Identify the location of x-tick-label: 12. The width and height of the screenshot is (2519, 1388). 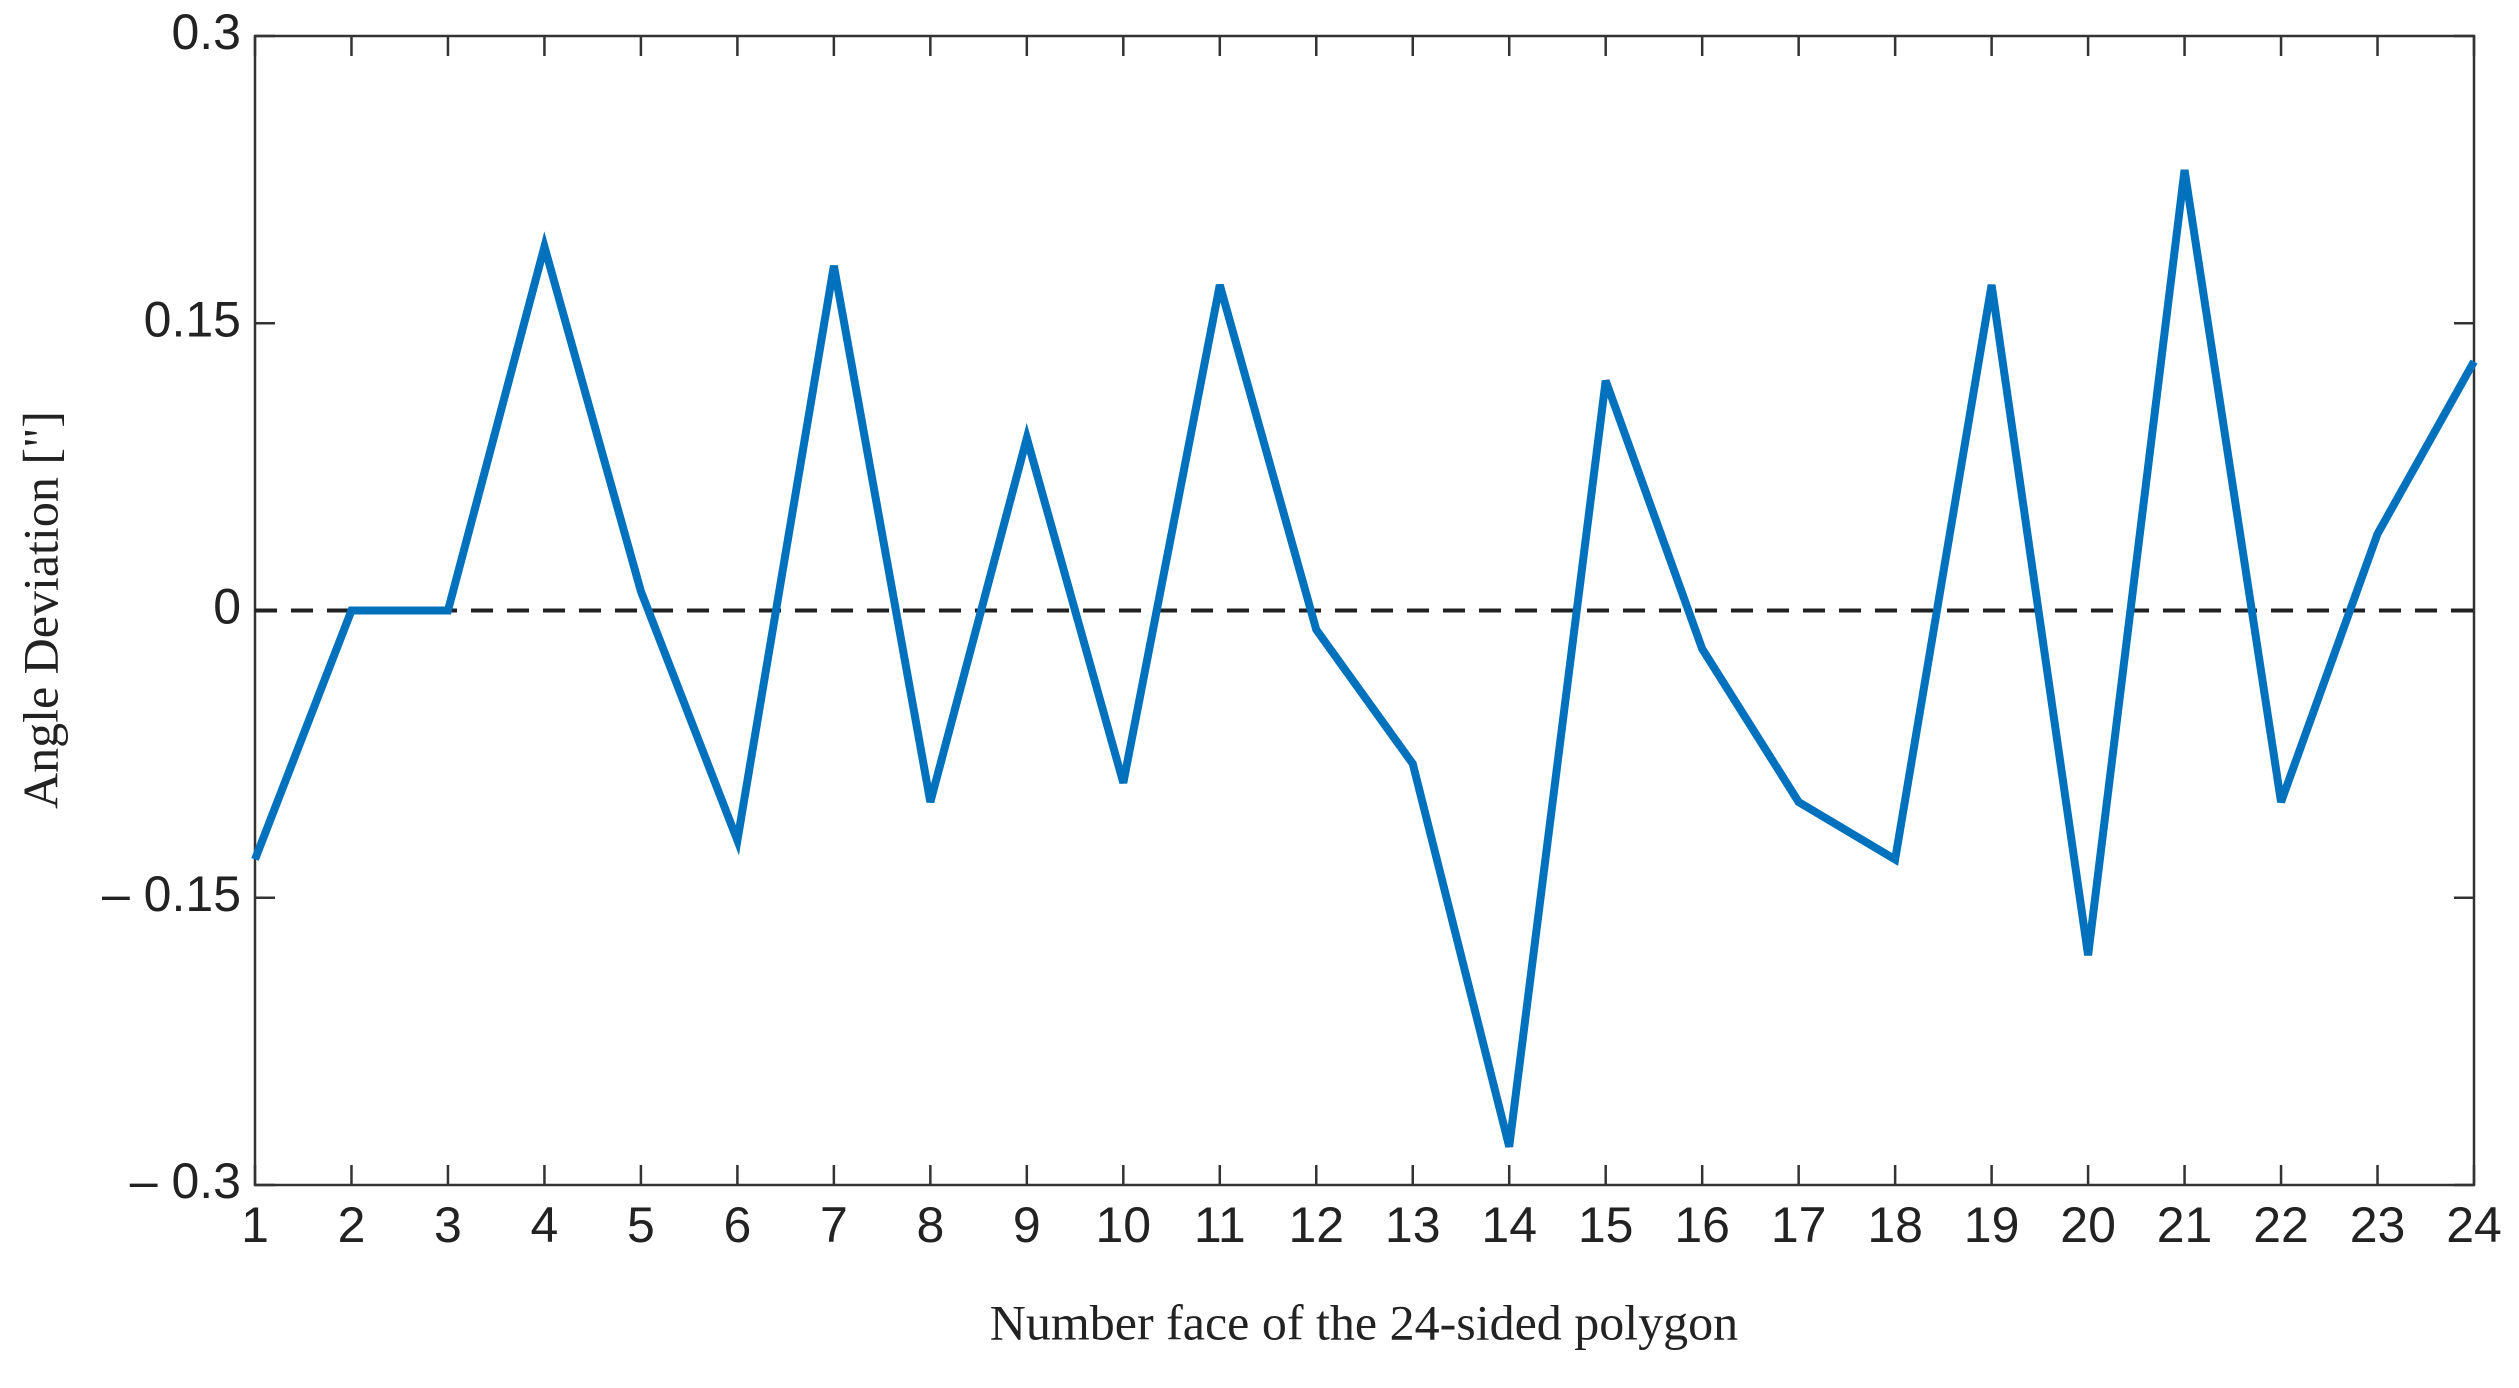
(1316, 1225).